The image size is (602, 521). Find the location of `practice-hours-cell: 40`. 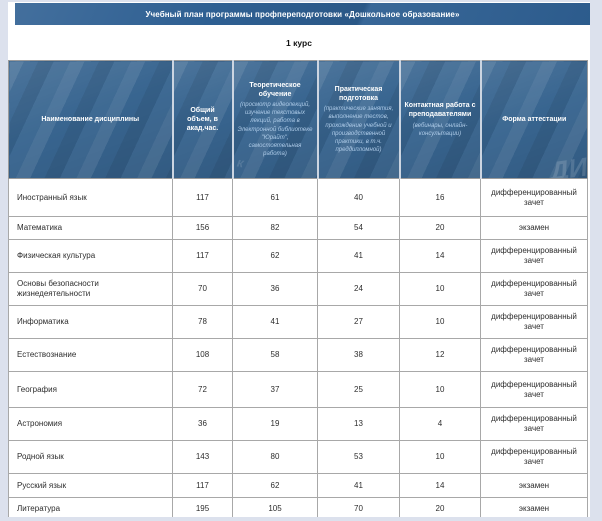

practice-hours-cell: 40 is located at coordinates (358, 197).